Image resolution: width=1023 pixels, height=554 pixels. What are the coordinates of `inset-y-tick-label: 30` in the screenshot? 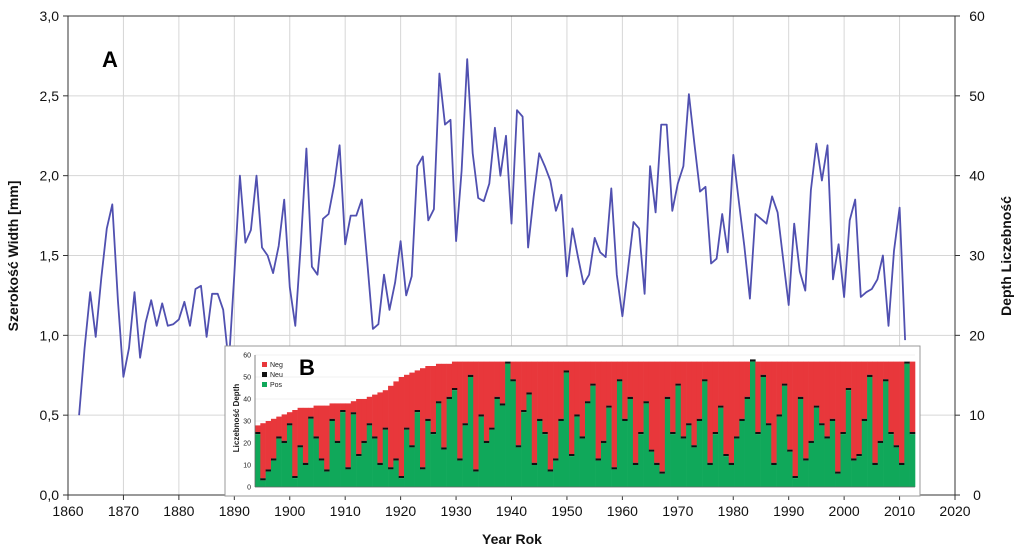 It's located at (247, 422).